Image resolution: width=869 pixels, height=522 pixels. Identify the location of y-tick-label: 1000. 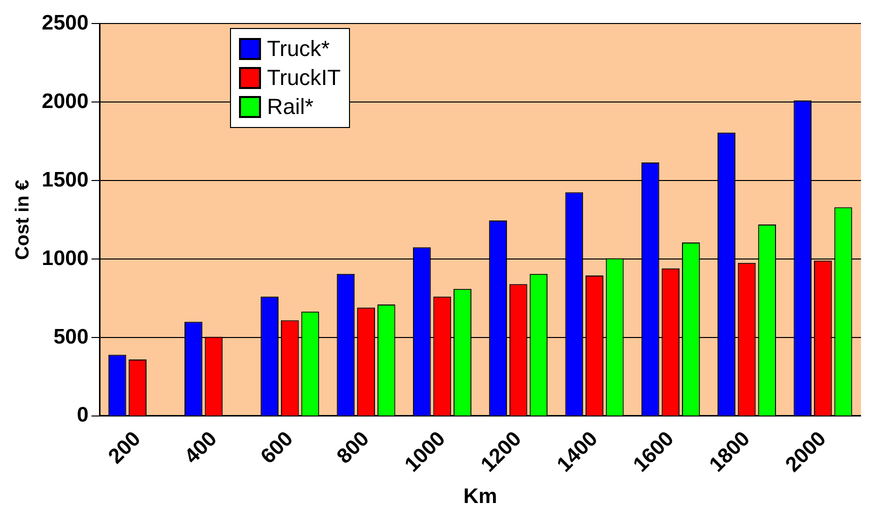
(65, 258).